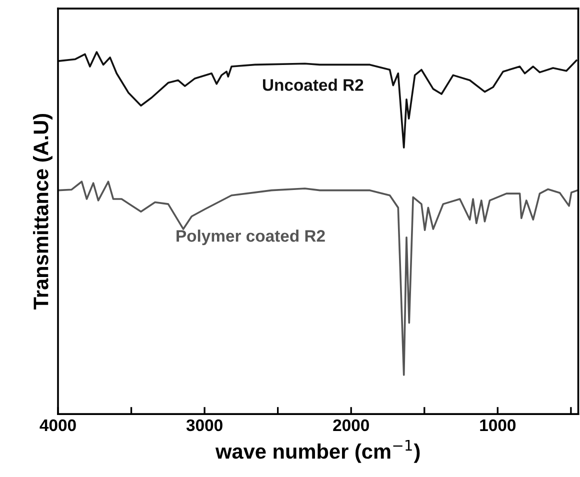 The height and width of the screenshot is (477, 580). What do you see at coordinates (317, 451) in the screenshot?
I see `x-axis-title: wave number (cm$^{−1}$)` at bounding box center [317, 451].